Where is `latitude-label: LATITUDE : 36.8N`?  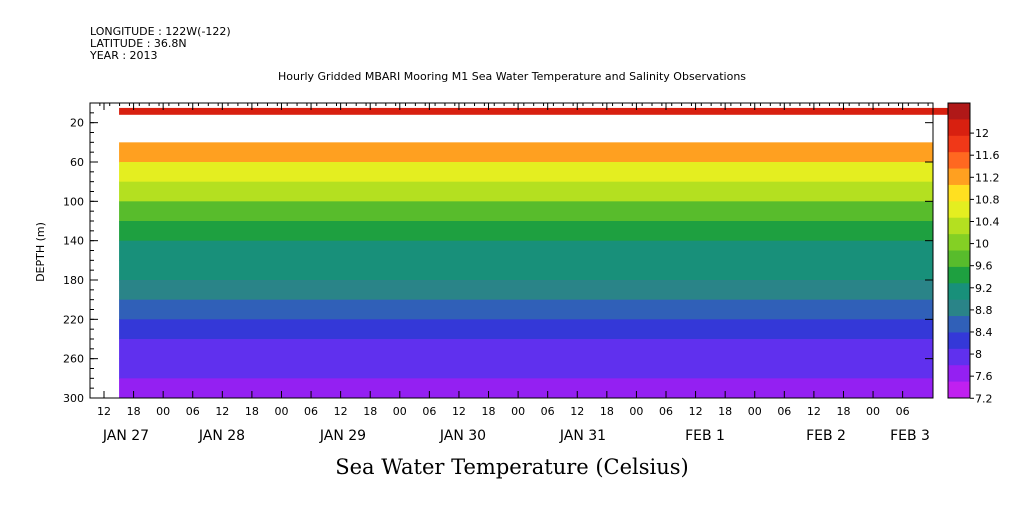 latitude-label: LATITUDE : 36.8N is located at coordinates (138, 43).